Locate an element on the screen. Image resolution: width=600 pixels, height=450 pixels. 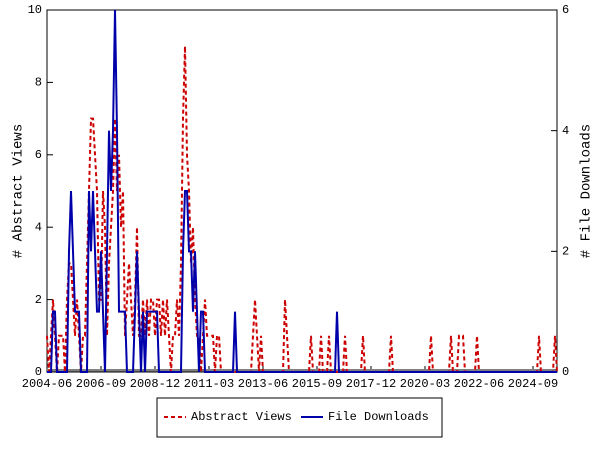
y-tick-label: 0 is located at coordinates (38, 372).